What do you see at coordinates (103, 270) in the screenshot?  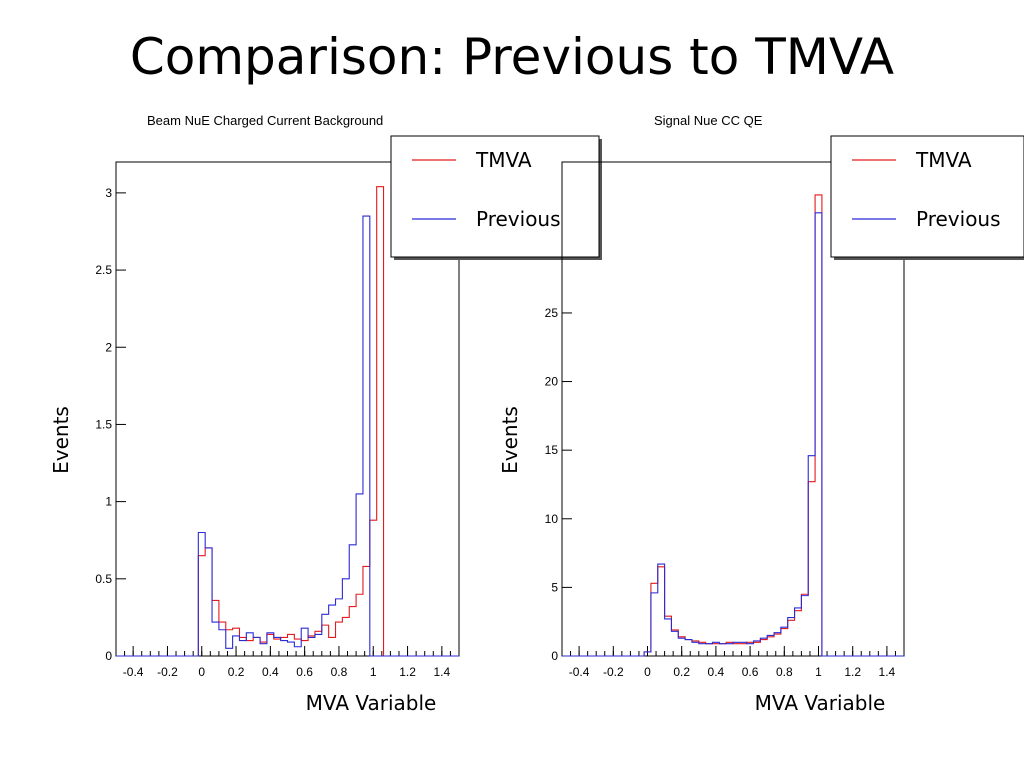 I see `y-tick-label: 2.5` at bounding box center [103, 270].